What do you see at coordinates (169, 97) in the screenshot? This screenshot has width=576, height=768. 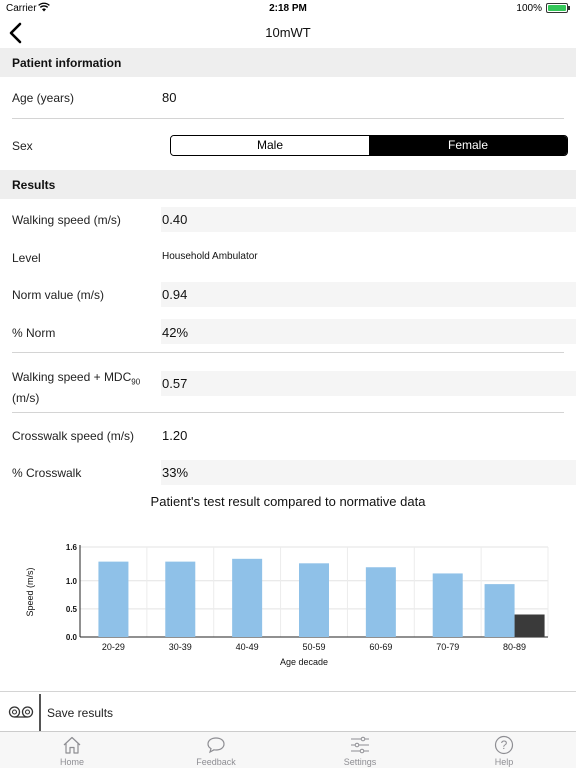 I see `age-input: 80` at bounding box center [169, 97].